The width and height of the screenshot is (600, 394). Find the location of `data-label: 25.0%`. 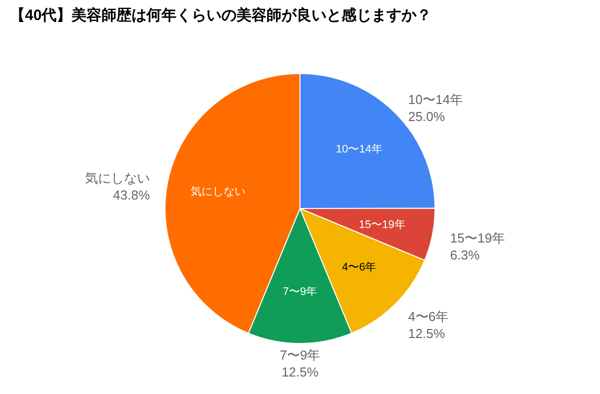

data-label: 25.0% is located at coordinates (427, 116).